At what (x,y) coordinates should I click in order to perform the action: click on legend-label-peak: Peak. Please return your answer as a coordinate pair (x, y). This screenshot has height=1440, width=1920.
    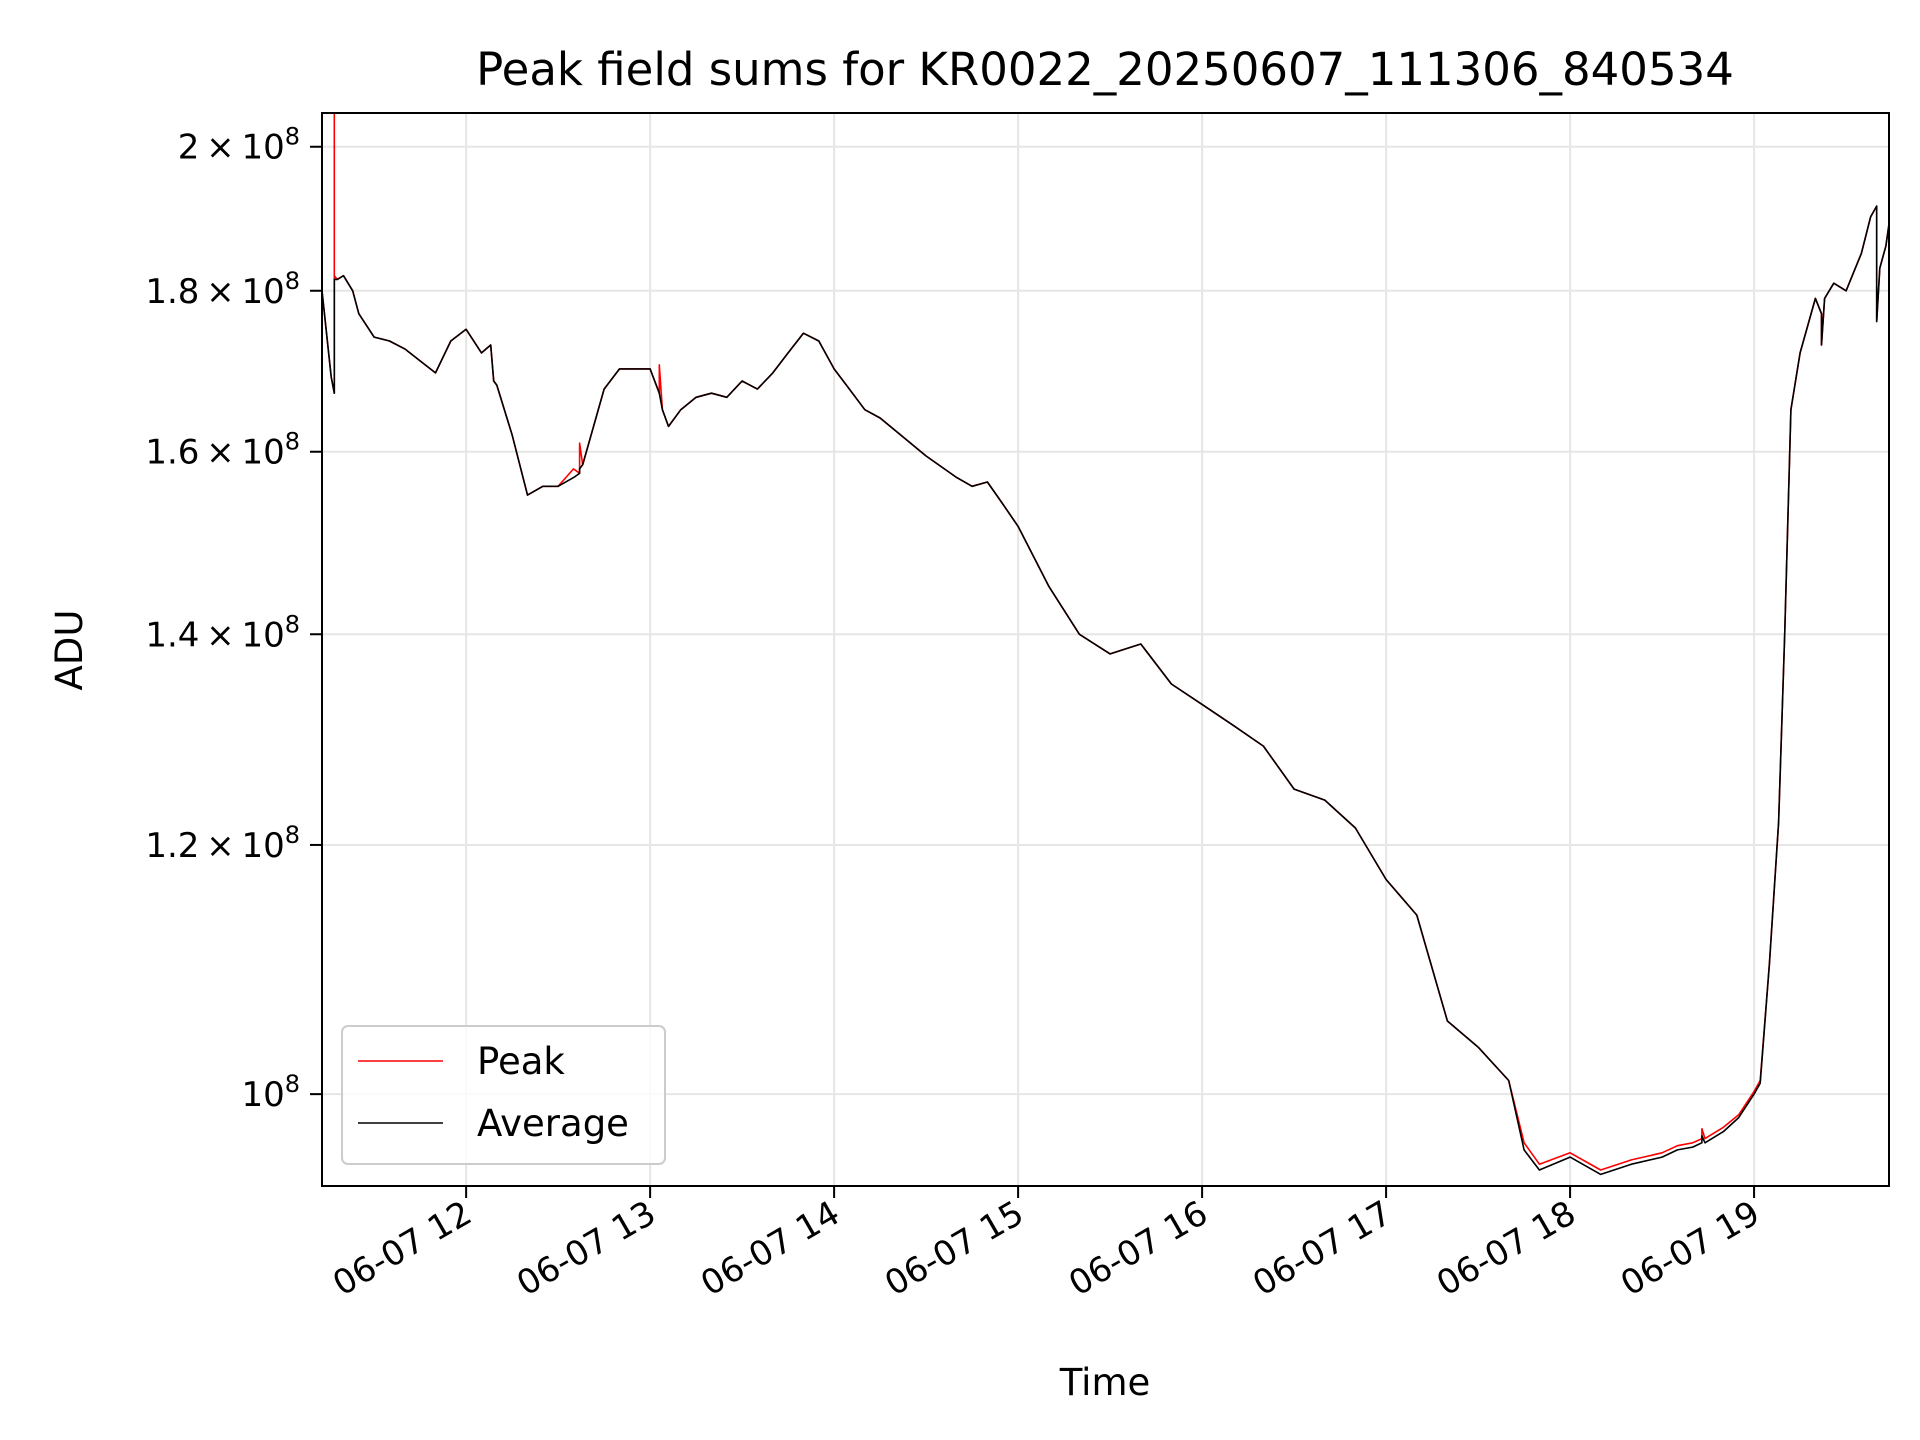
    Looking at the image, I should click on (521, 1061).